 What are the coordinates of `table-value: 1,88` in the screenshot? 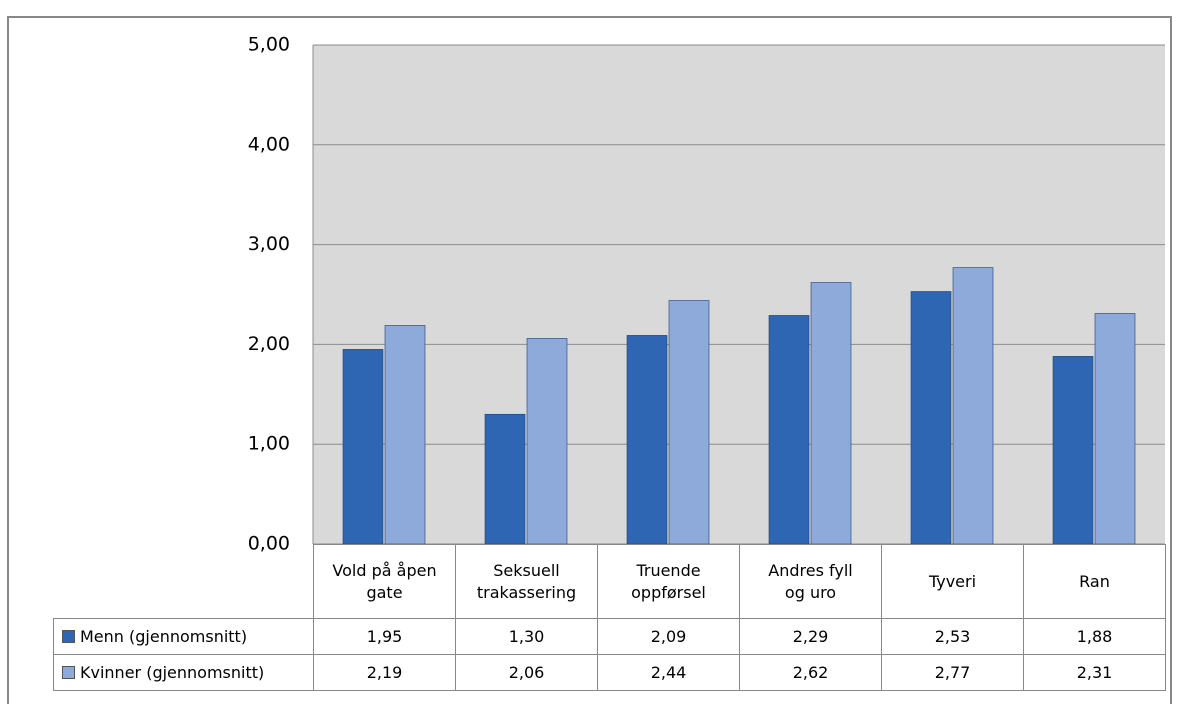 It's located at (1094, 636).